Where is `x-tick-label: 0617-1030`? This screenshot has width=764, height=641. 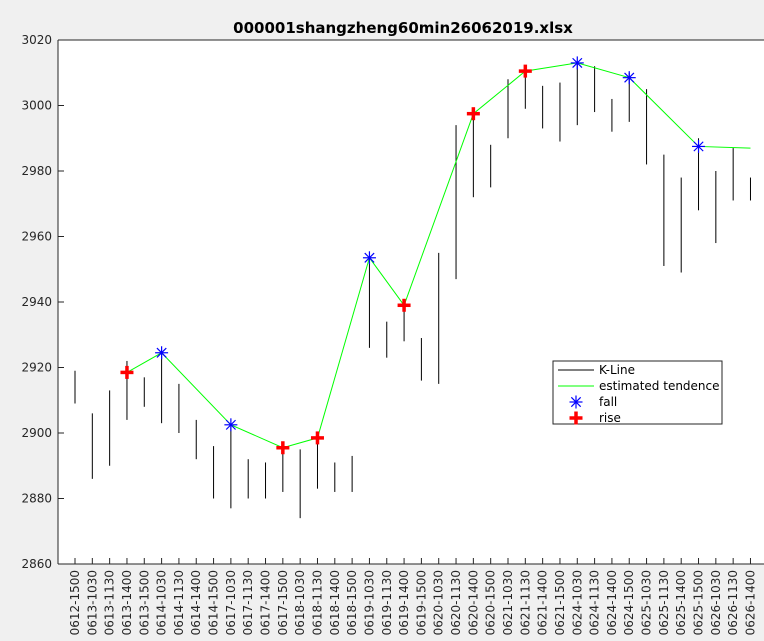 x-tick-label: 0617-1030 is located at coordinates (231, 602).